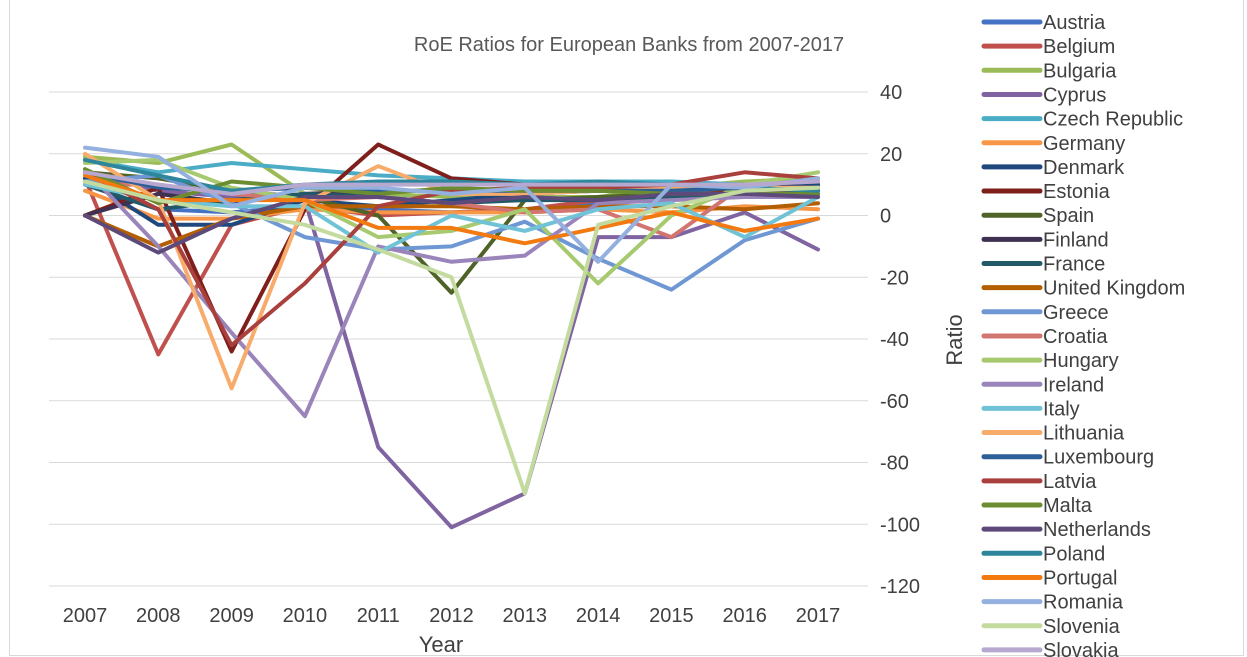 This screenshot has height=657, width=1247. Describe the element at coordinates (1080, 578) in the screenshot. I see `legend-label: Portugal` at that location.